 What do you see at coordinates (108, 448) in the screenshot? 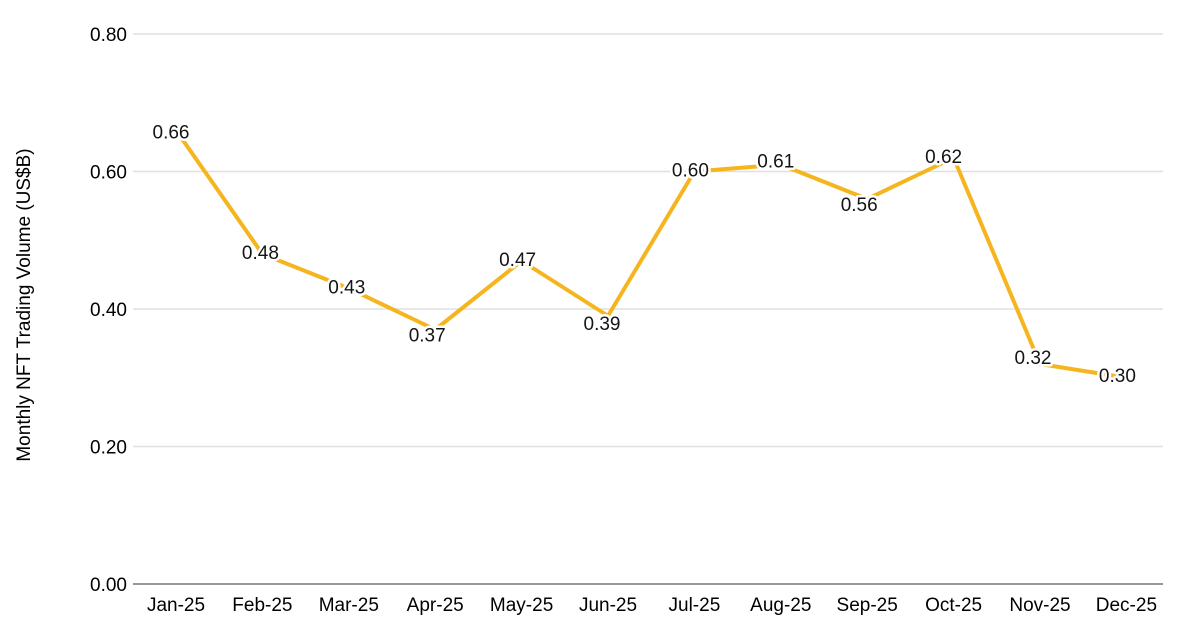
I see `y-axis-tick-label: 0.20` at bounding box center [108, 448].